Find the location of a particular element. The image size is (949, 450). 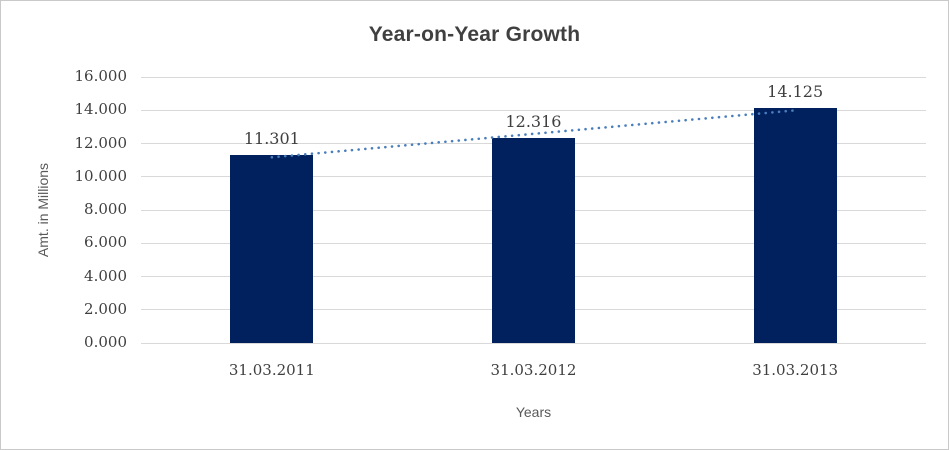

x-tick-label: 31.03.2011 is located at coordinates (271, 370).